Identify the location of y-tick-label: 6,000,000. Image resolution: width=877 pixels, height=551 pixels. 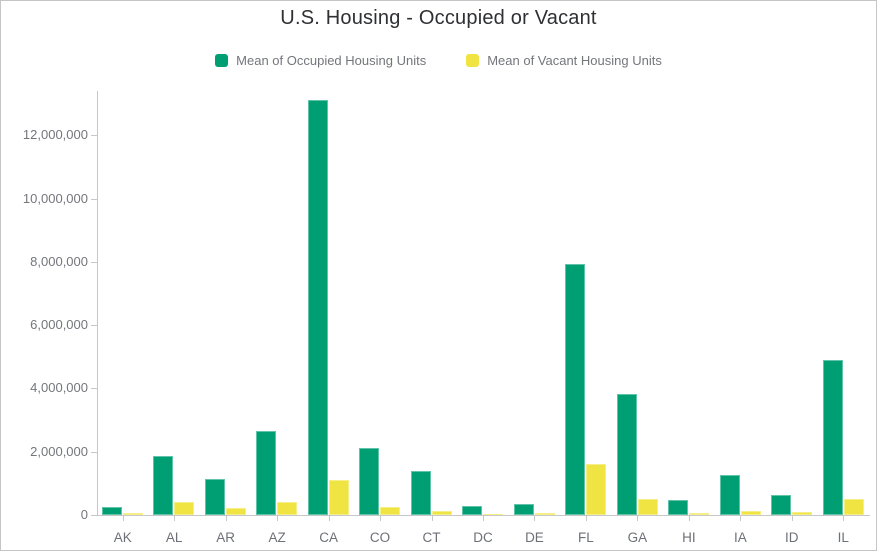
(59, 325).